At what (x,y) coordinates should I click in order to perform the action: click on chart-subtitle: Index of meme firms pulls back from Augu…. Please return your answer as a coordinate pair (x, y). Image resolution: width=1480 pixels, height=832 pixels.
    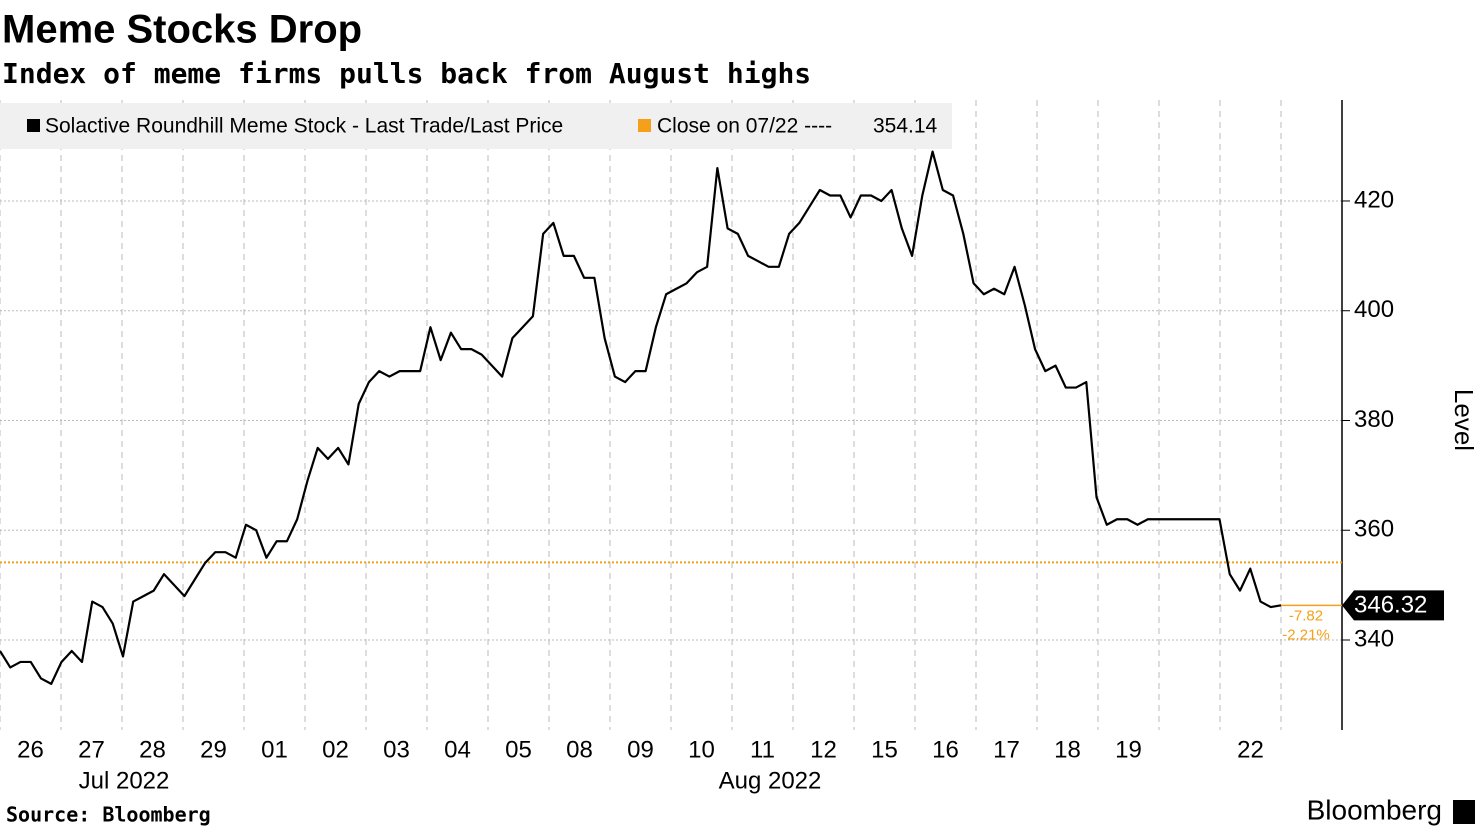
    Looking at the image, I should click on (406, 73).